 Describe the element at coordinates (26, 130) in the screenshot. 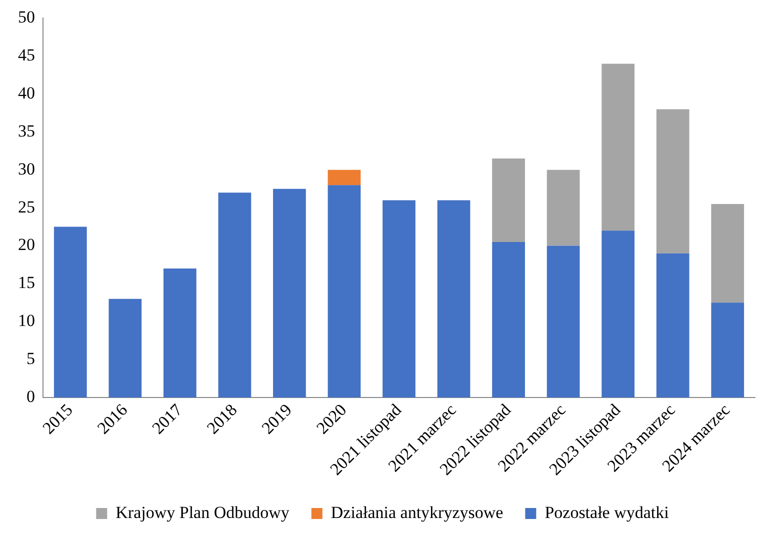

I see `y-tick-label: 35` at that location.